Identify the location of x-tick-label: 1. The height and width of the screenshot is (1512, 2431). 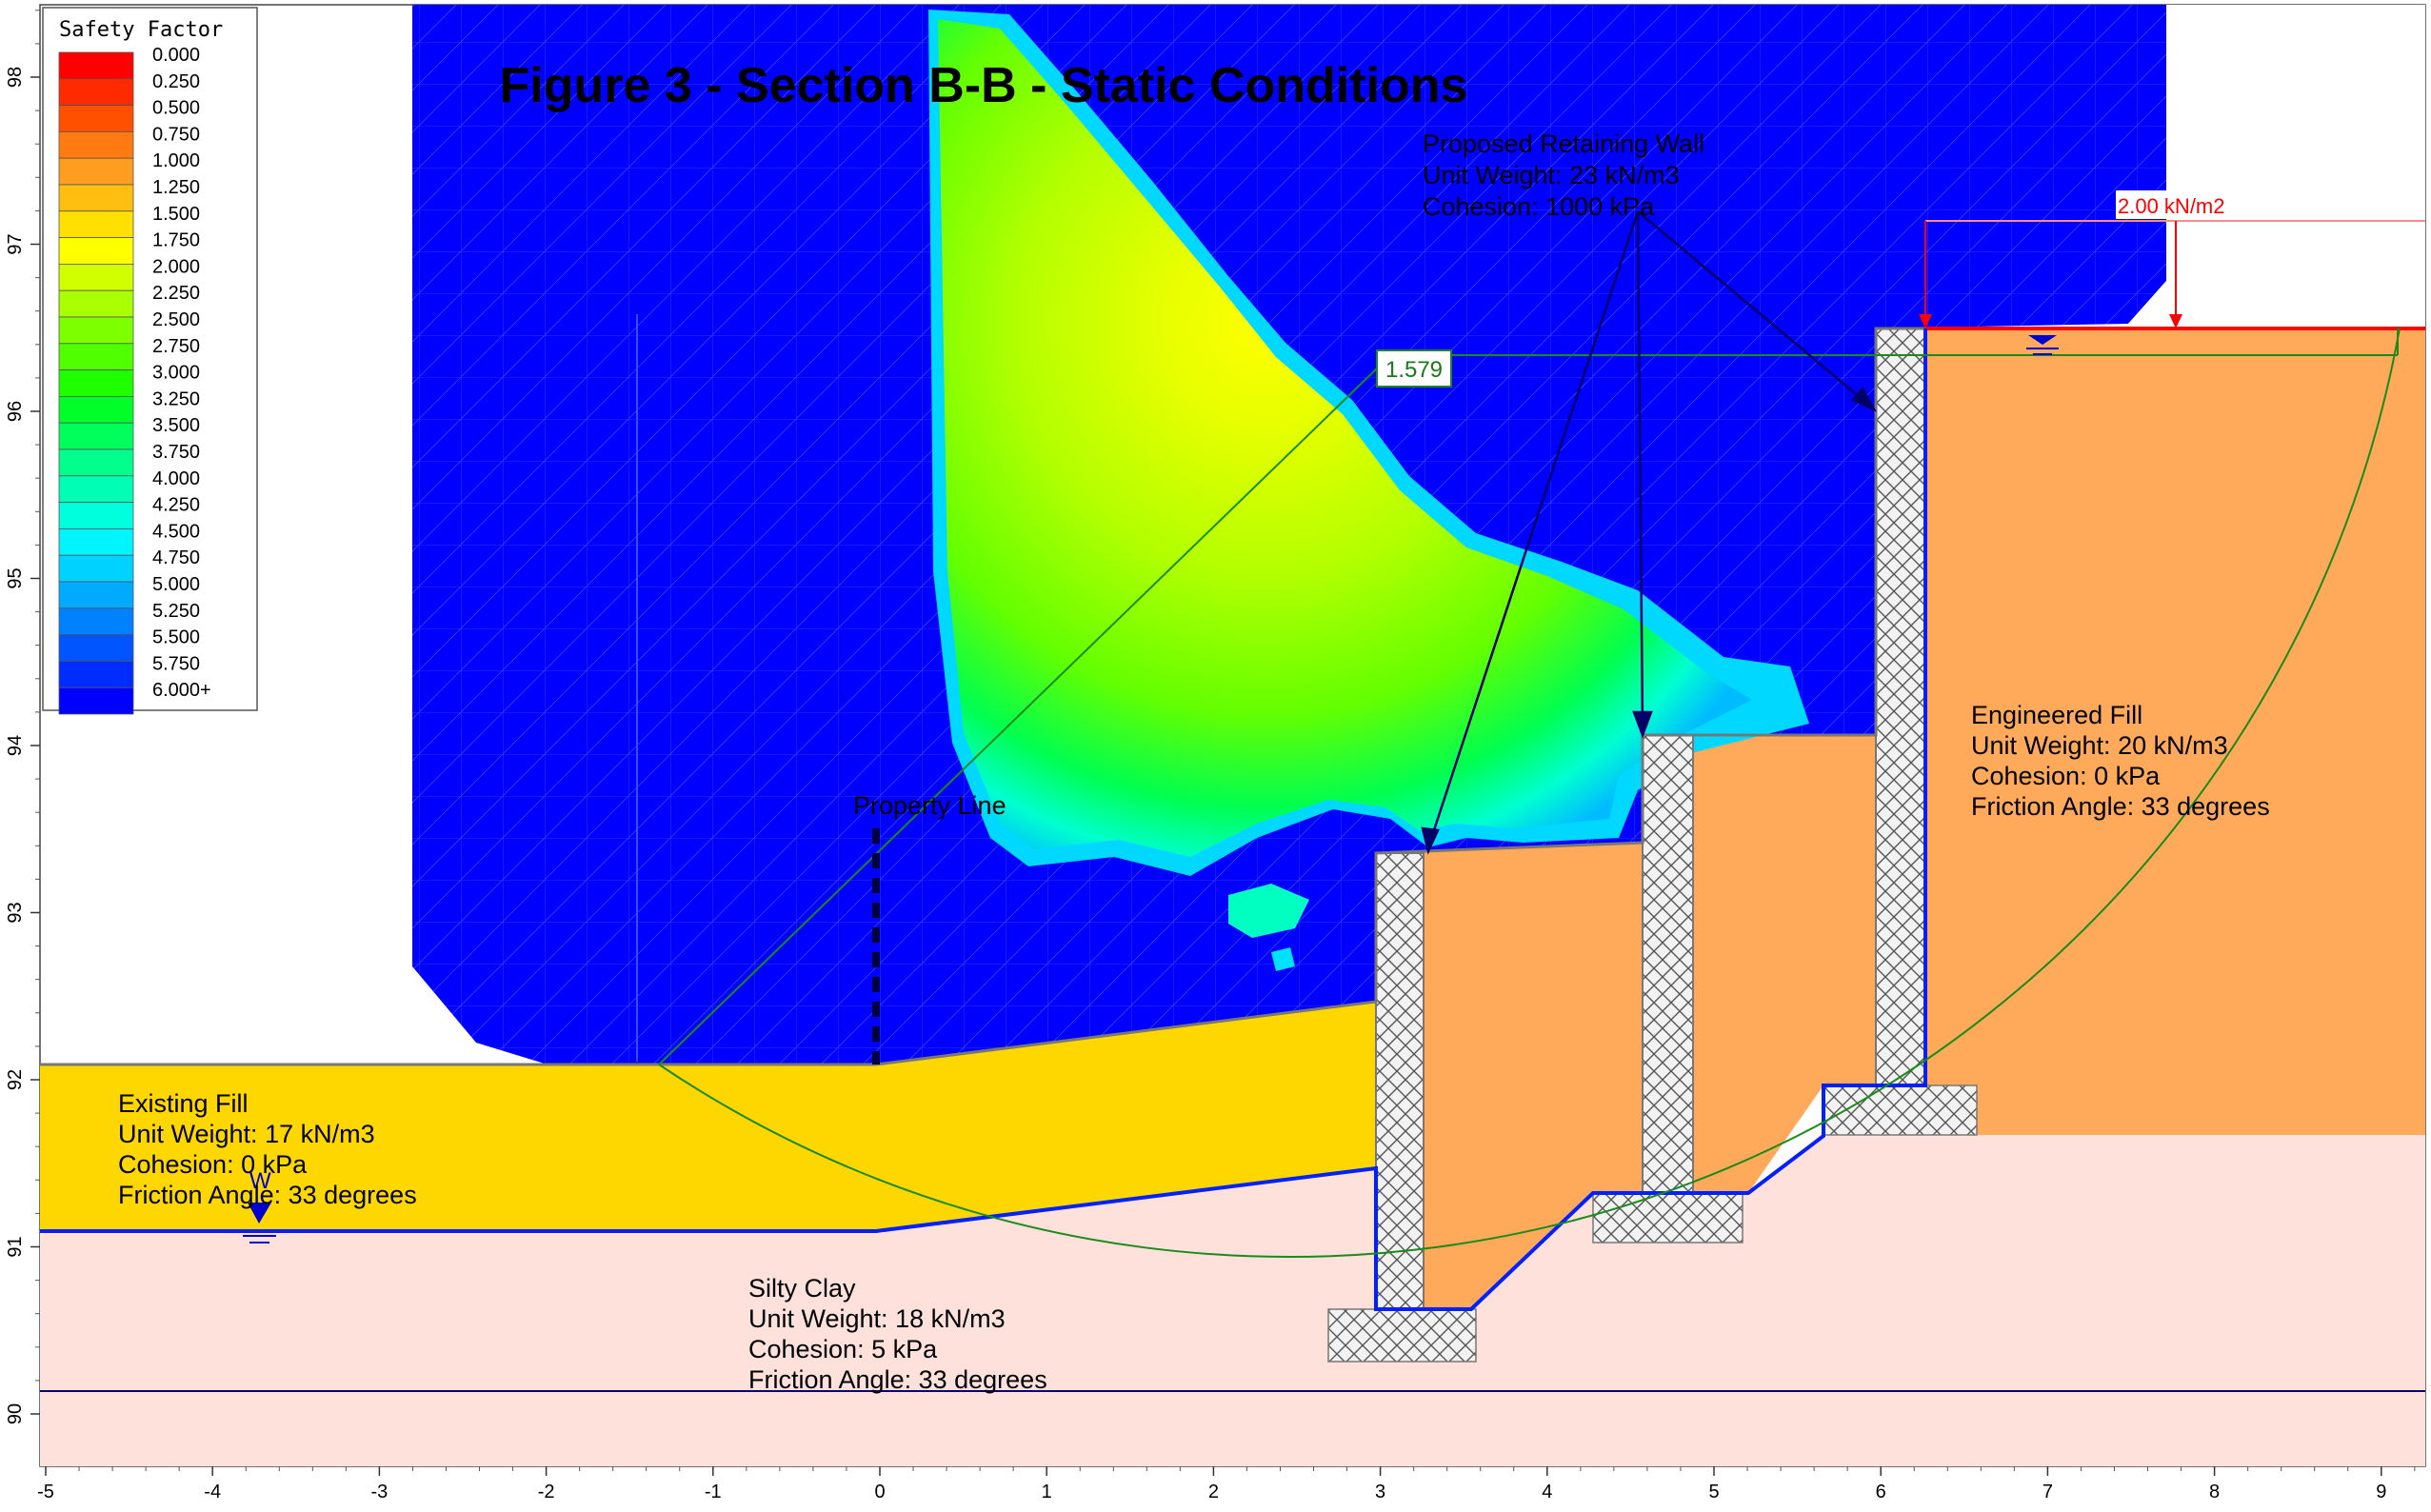
(1047, 1492).